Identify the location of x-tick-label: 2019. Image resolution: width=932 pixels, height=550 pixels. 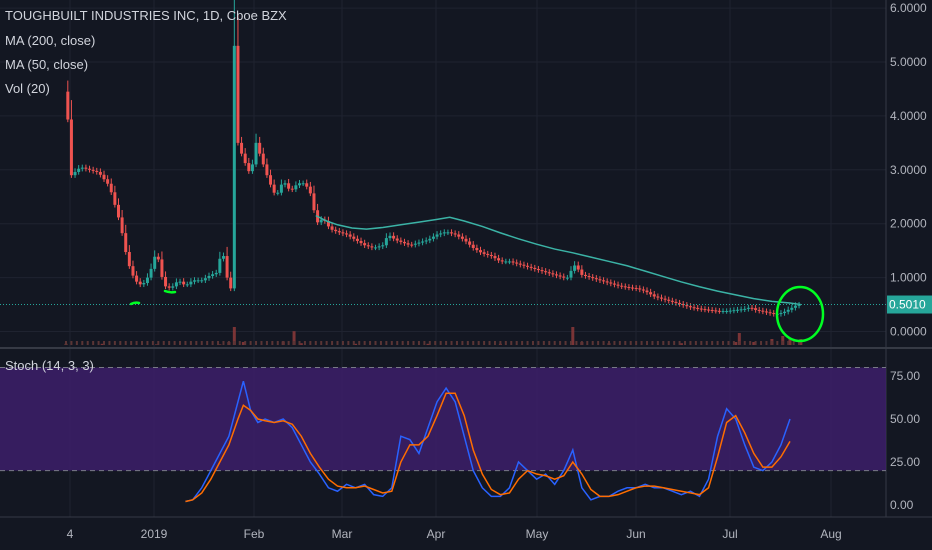
(154, 534).